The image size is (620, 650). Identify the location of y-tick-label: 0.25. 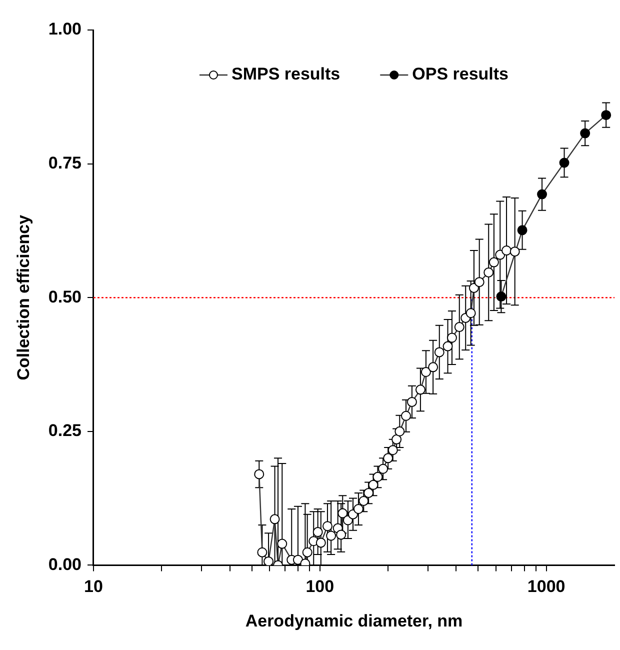
(65, 430).